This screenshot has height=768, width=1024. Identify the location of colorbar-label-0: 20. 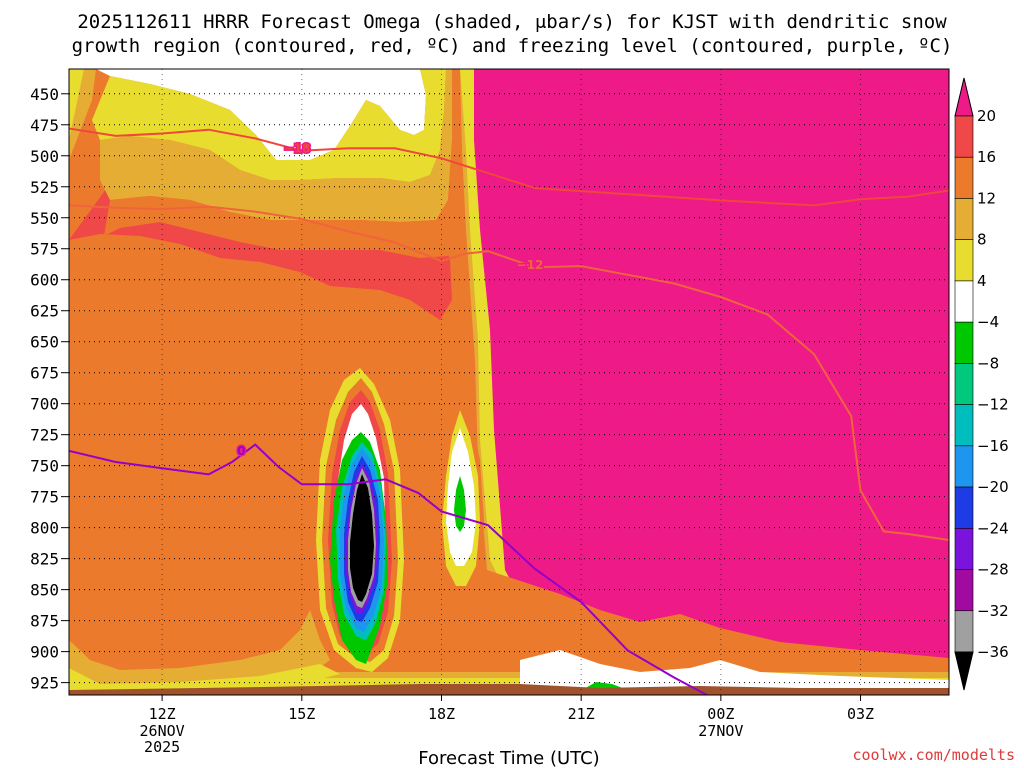
(986, 116).